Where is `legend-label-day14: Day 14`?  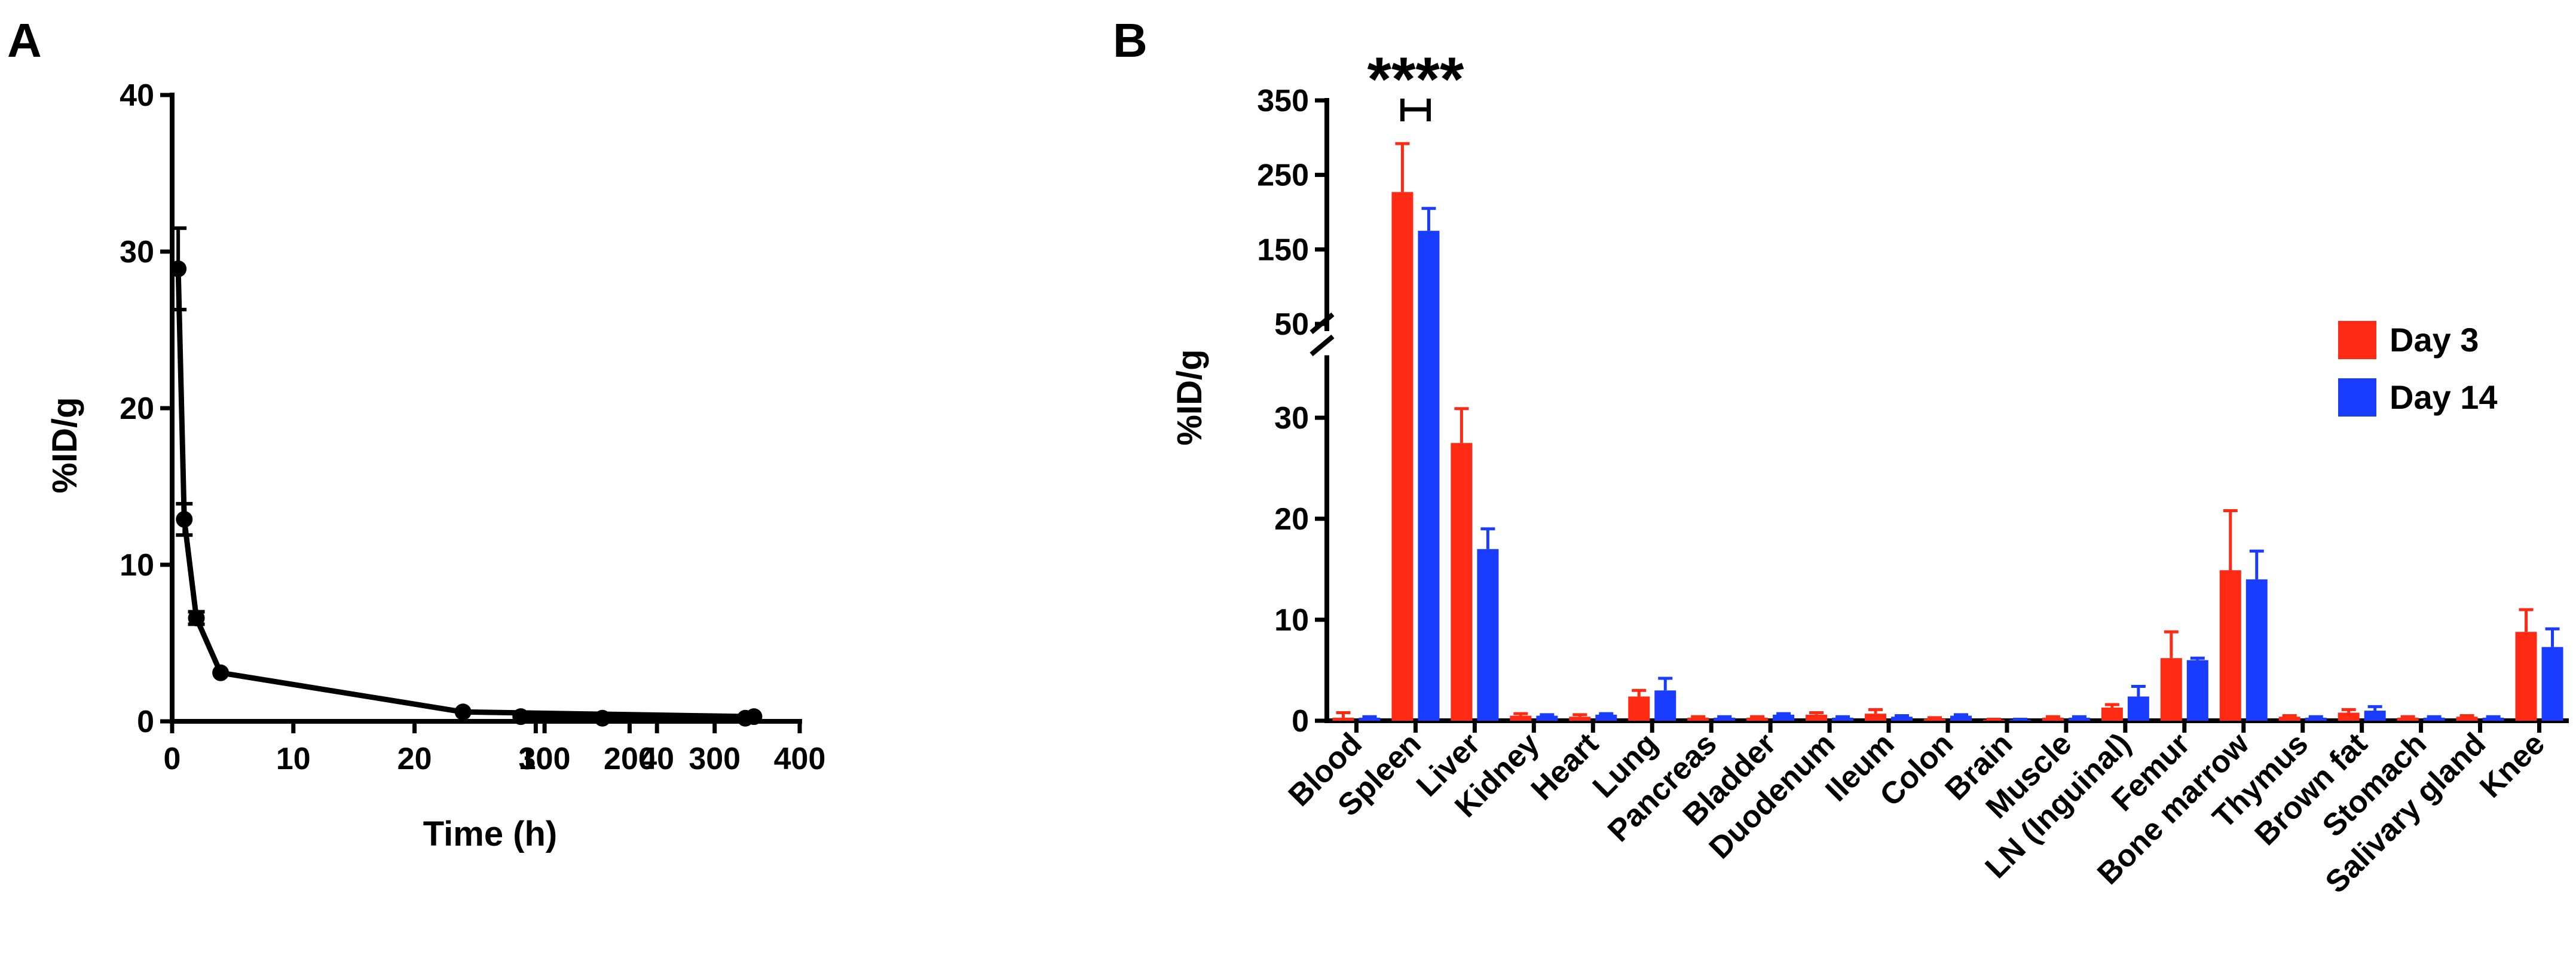 legend-label-day14: Day 14 is located at coordinates (2444, 397).